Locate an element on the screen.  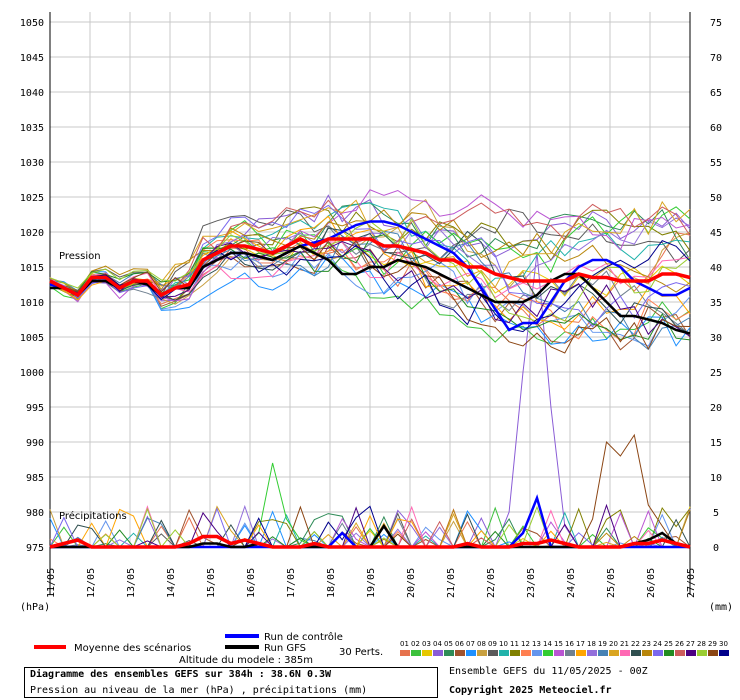
member-legend-id: 16 is located at coordinates (569, 644).